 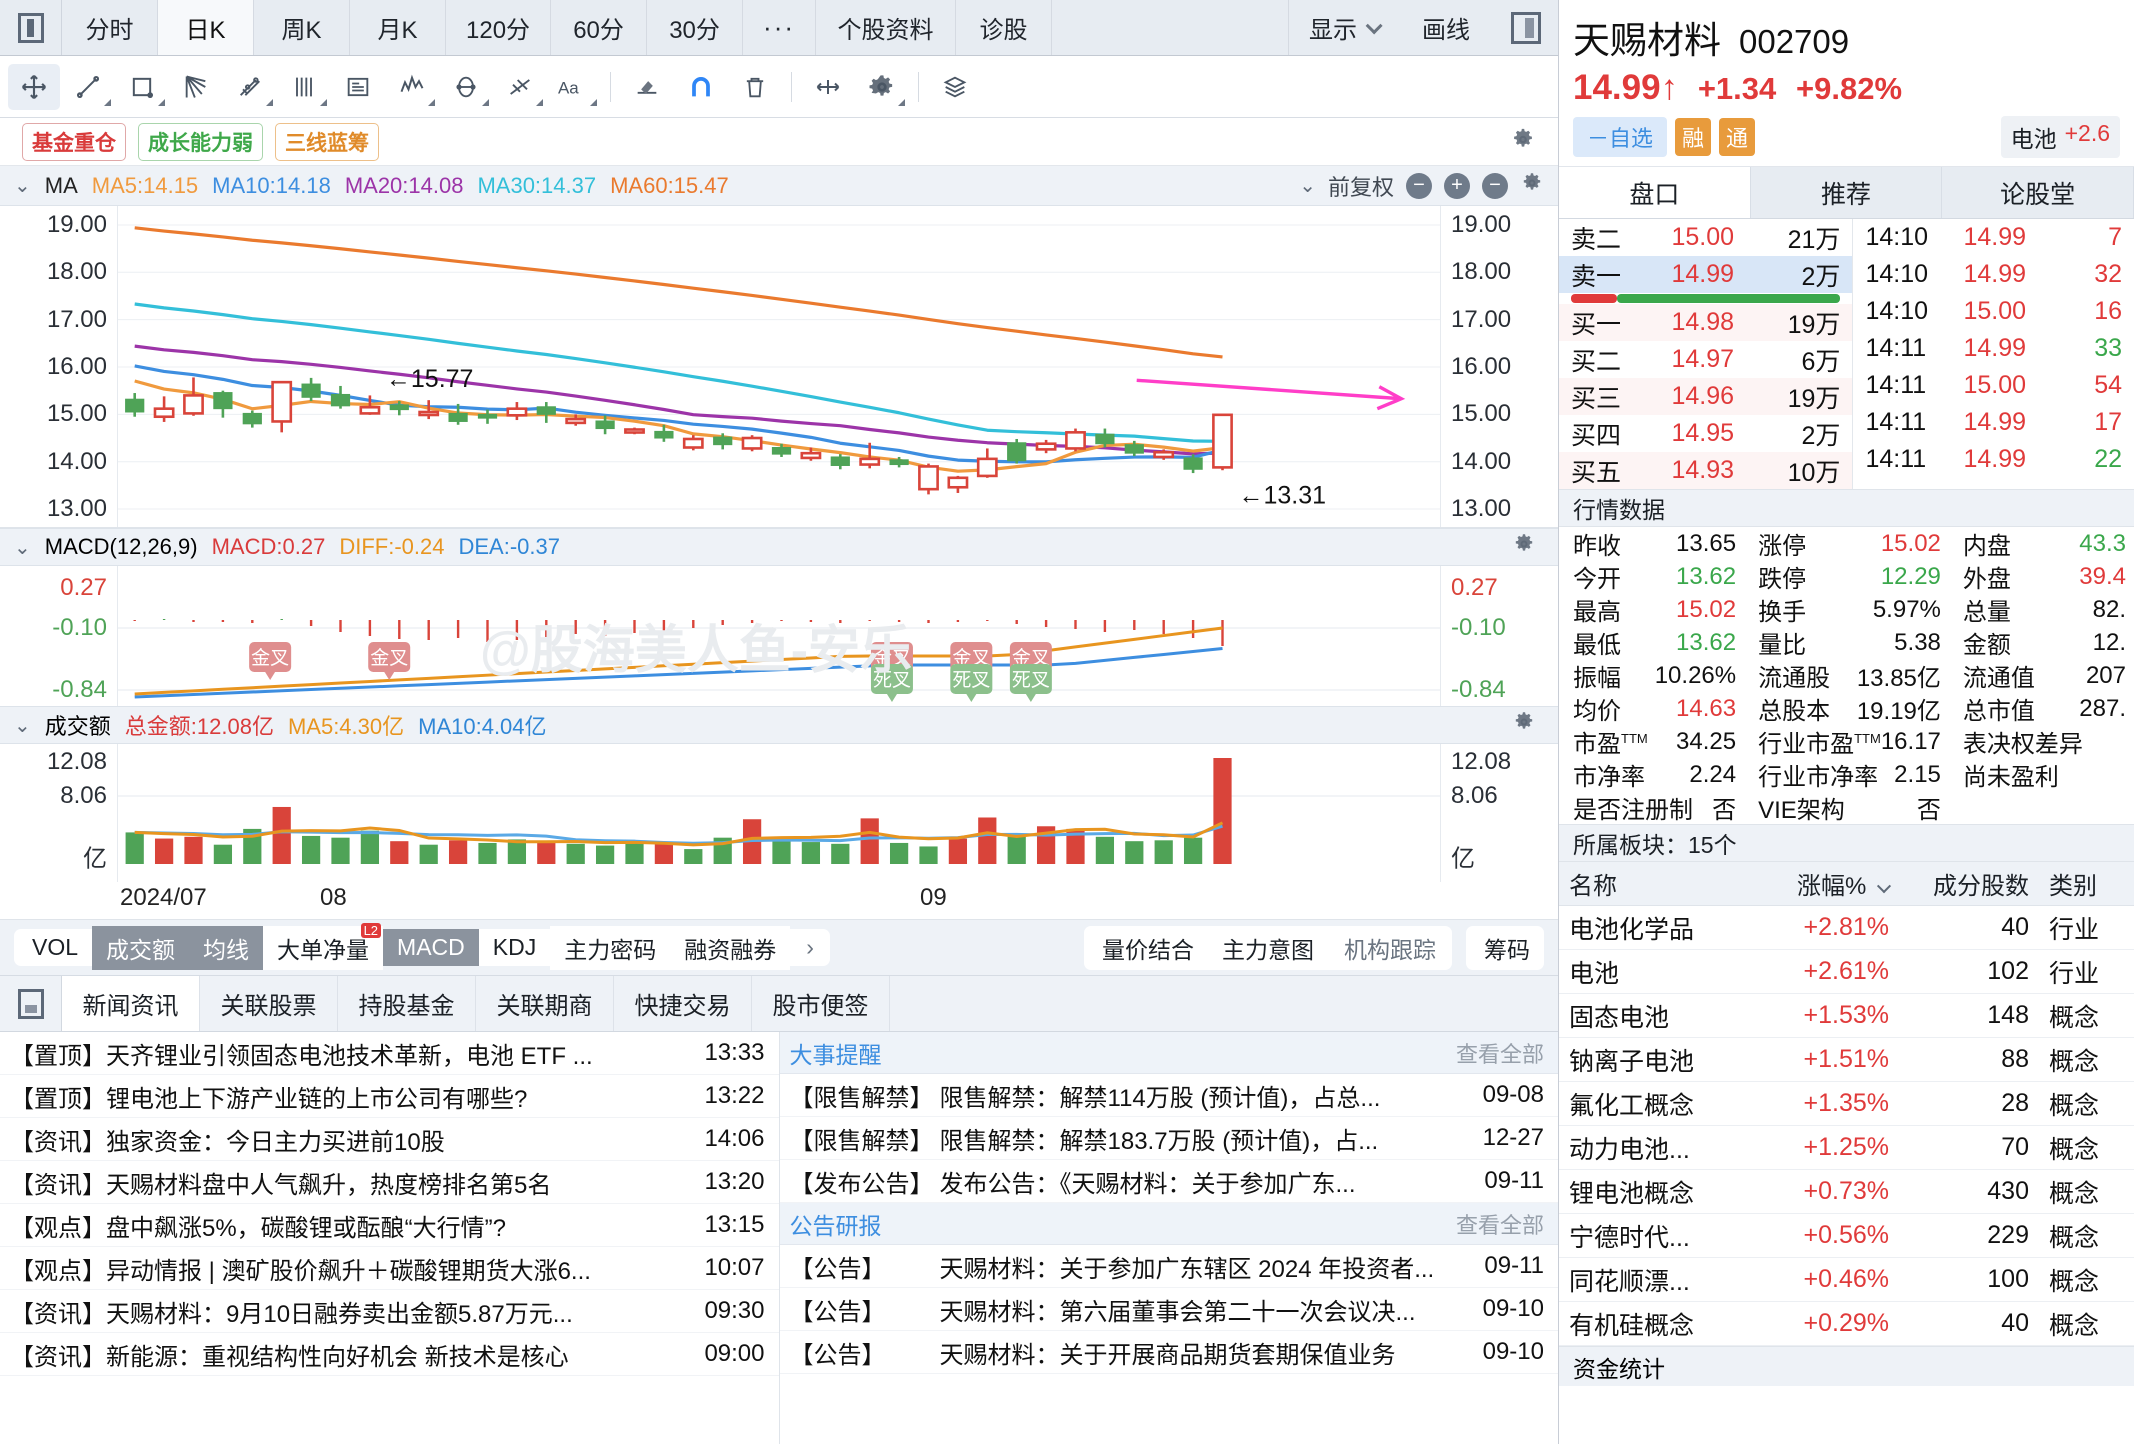 I want to click on pitchfork-icon, so click(x=250, y=87).